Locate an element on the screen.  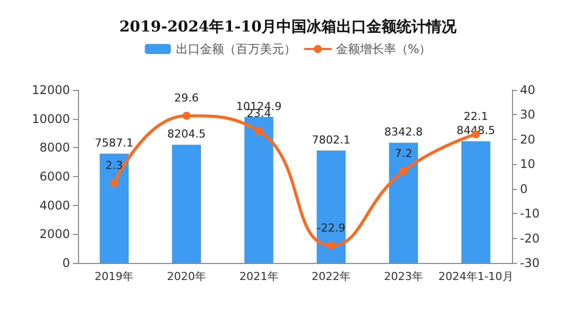
chart-title: 2019-2024年1-10月中国冰箱出口金额统计情况 is located at coordinates (288, 27).